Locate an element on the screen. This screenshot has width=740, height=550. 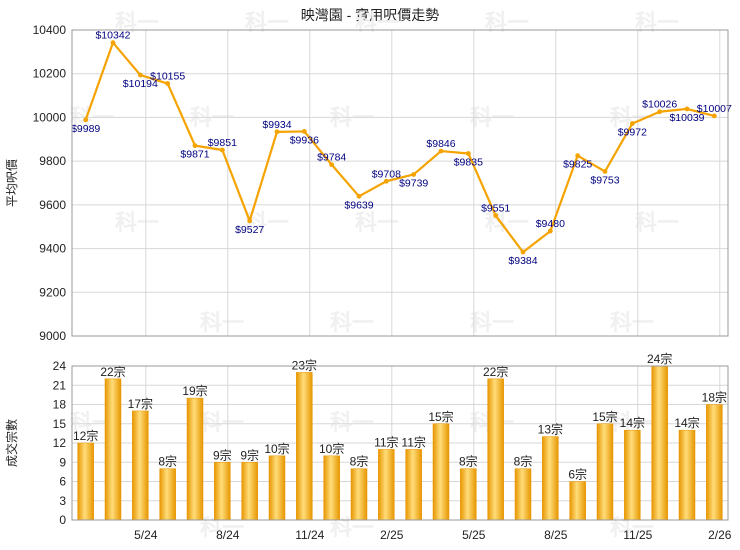
xtick-label: 5/24 is located at coordinates (146, 535).